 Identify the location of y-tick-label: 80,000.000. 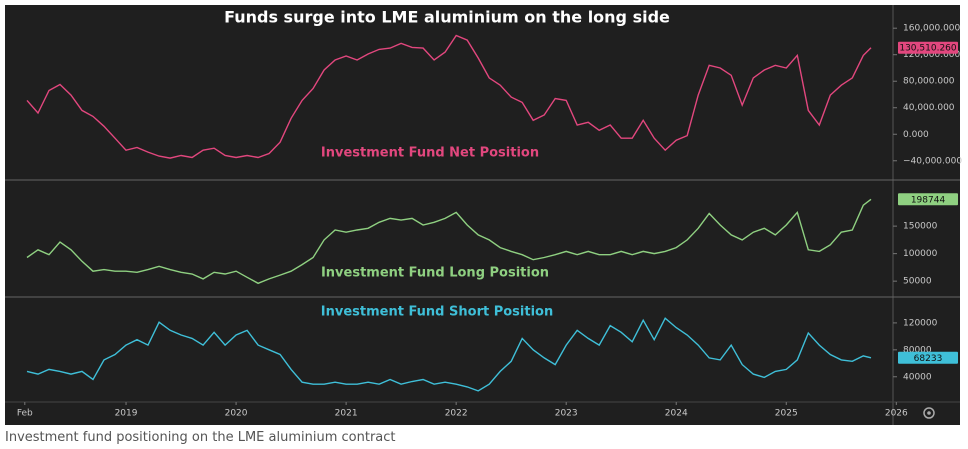
(929, 82).